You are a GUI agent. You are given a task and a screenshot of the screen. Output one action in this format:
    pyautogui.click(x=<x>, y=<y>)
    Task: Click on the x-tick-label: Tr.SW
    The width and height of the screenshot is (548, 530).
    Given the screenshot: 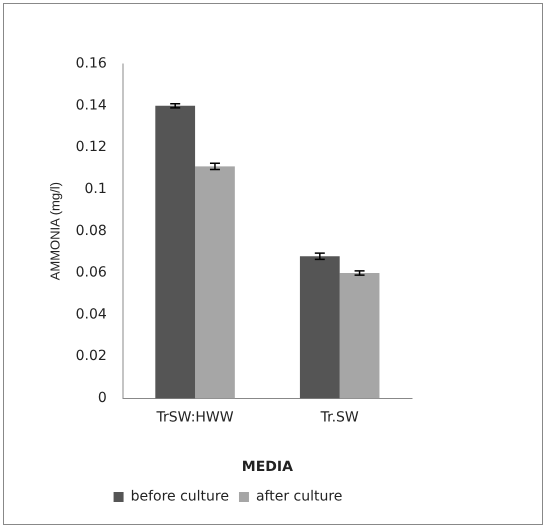 What is the action you would take?
    pyautogui.click(x=339, y=417)
    